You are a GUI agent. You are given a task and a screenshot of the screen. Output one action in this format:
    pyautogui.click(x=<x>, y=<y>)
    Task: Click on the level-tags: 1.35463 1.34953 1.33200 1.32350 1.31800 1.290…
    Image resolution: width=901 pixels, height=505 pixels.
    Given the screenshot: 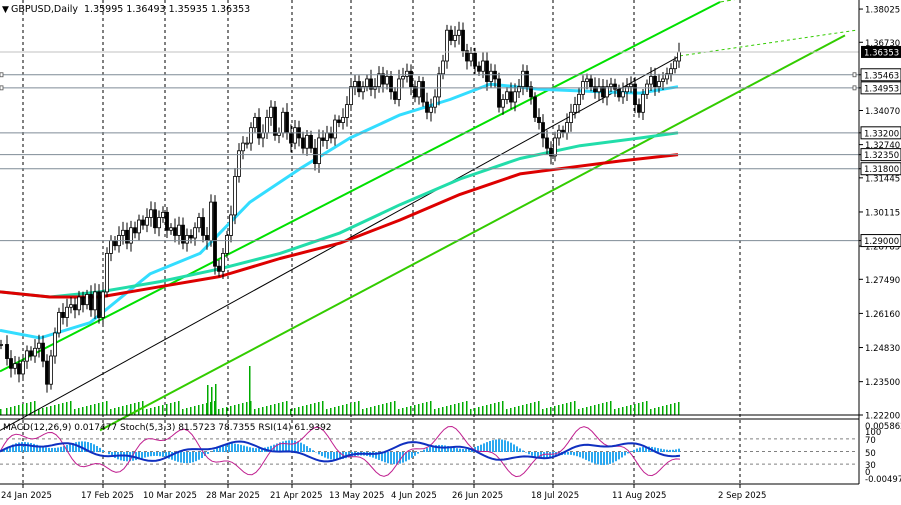 What is the action you would take?
    pyautogui.click(x=880, y=146)
    